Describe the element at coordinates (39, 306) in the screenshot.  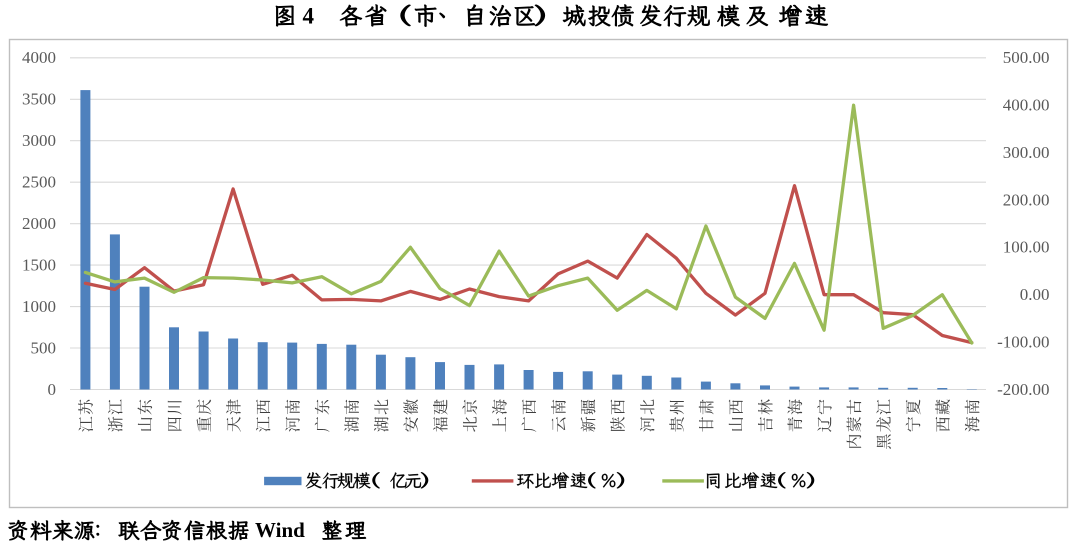
I see `svg-text: 1000` at that location.